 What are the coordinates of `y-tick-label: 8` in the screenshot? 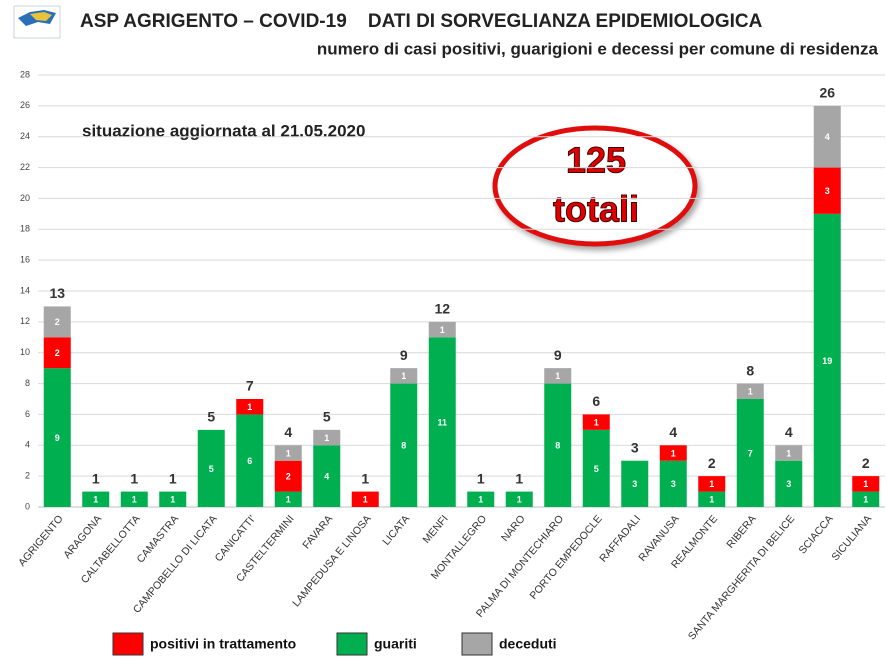 It's located at (27, 383).